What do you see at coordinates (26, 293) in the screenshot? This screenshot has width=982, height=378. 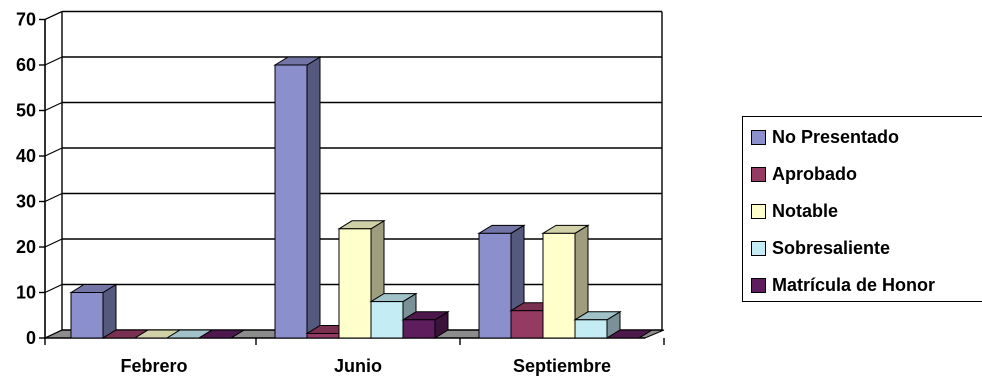 I see `y-tick-label: 10` at bounding box center [26, 293].